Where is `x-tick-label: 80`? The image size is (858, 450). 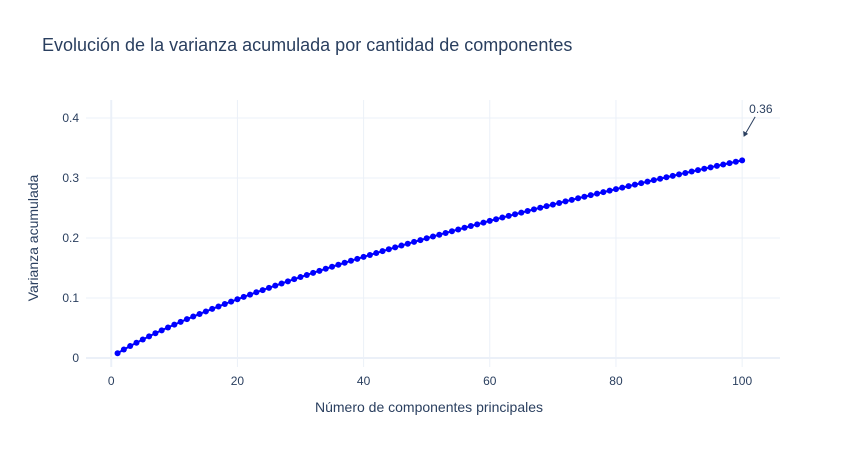 x-tick-label: 80 is located at coordinates (616, 381).